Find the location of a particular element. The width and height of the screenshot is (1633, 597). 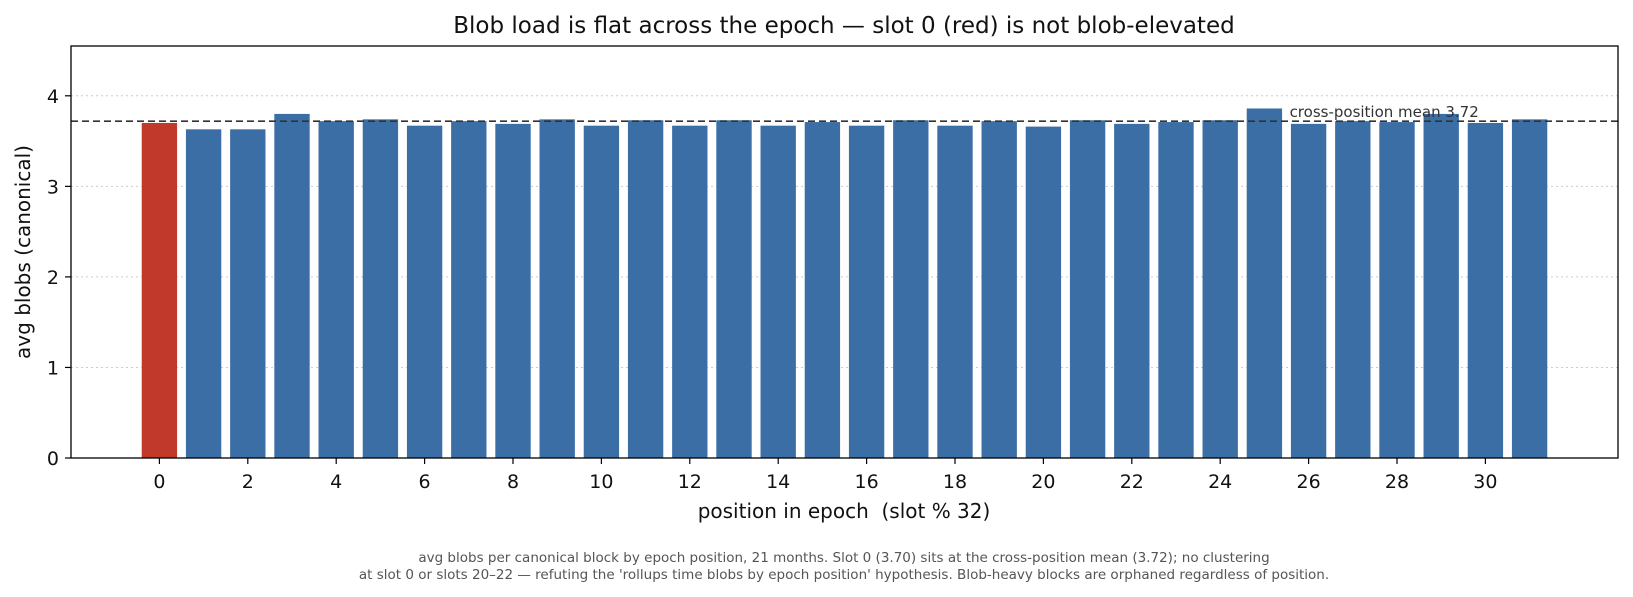

y-tick-label: 1 is located at coordinates (53, 368).